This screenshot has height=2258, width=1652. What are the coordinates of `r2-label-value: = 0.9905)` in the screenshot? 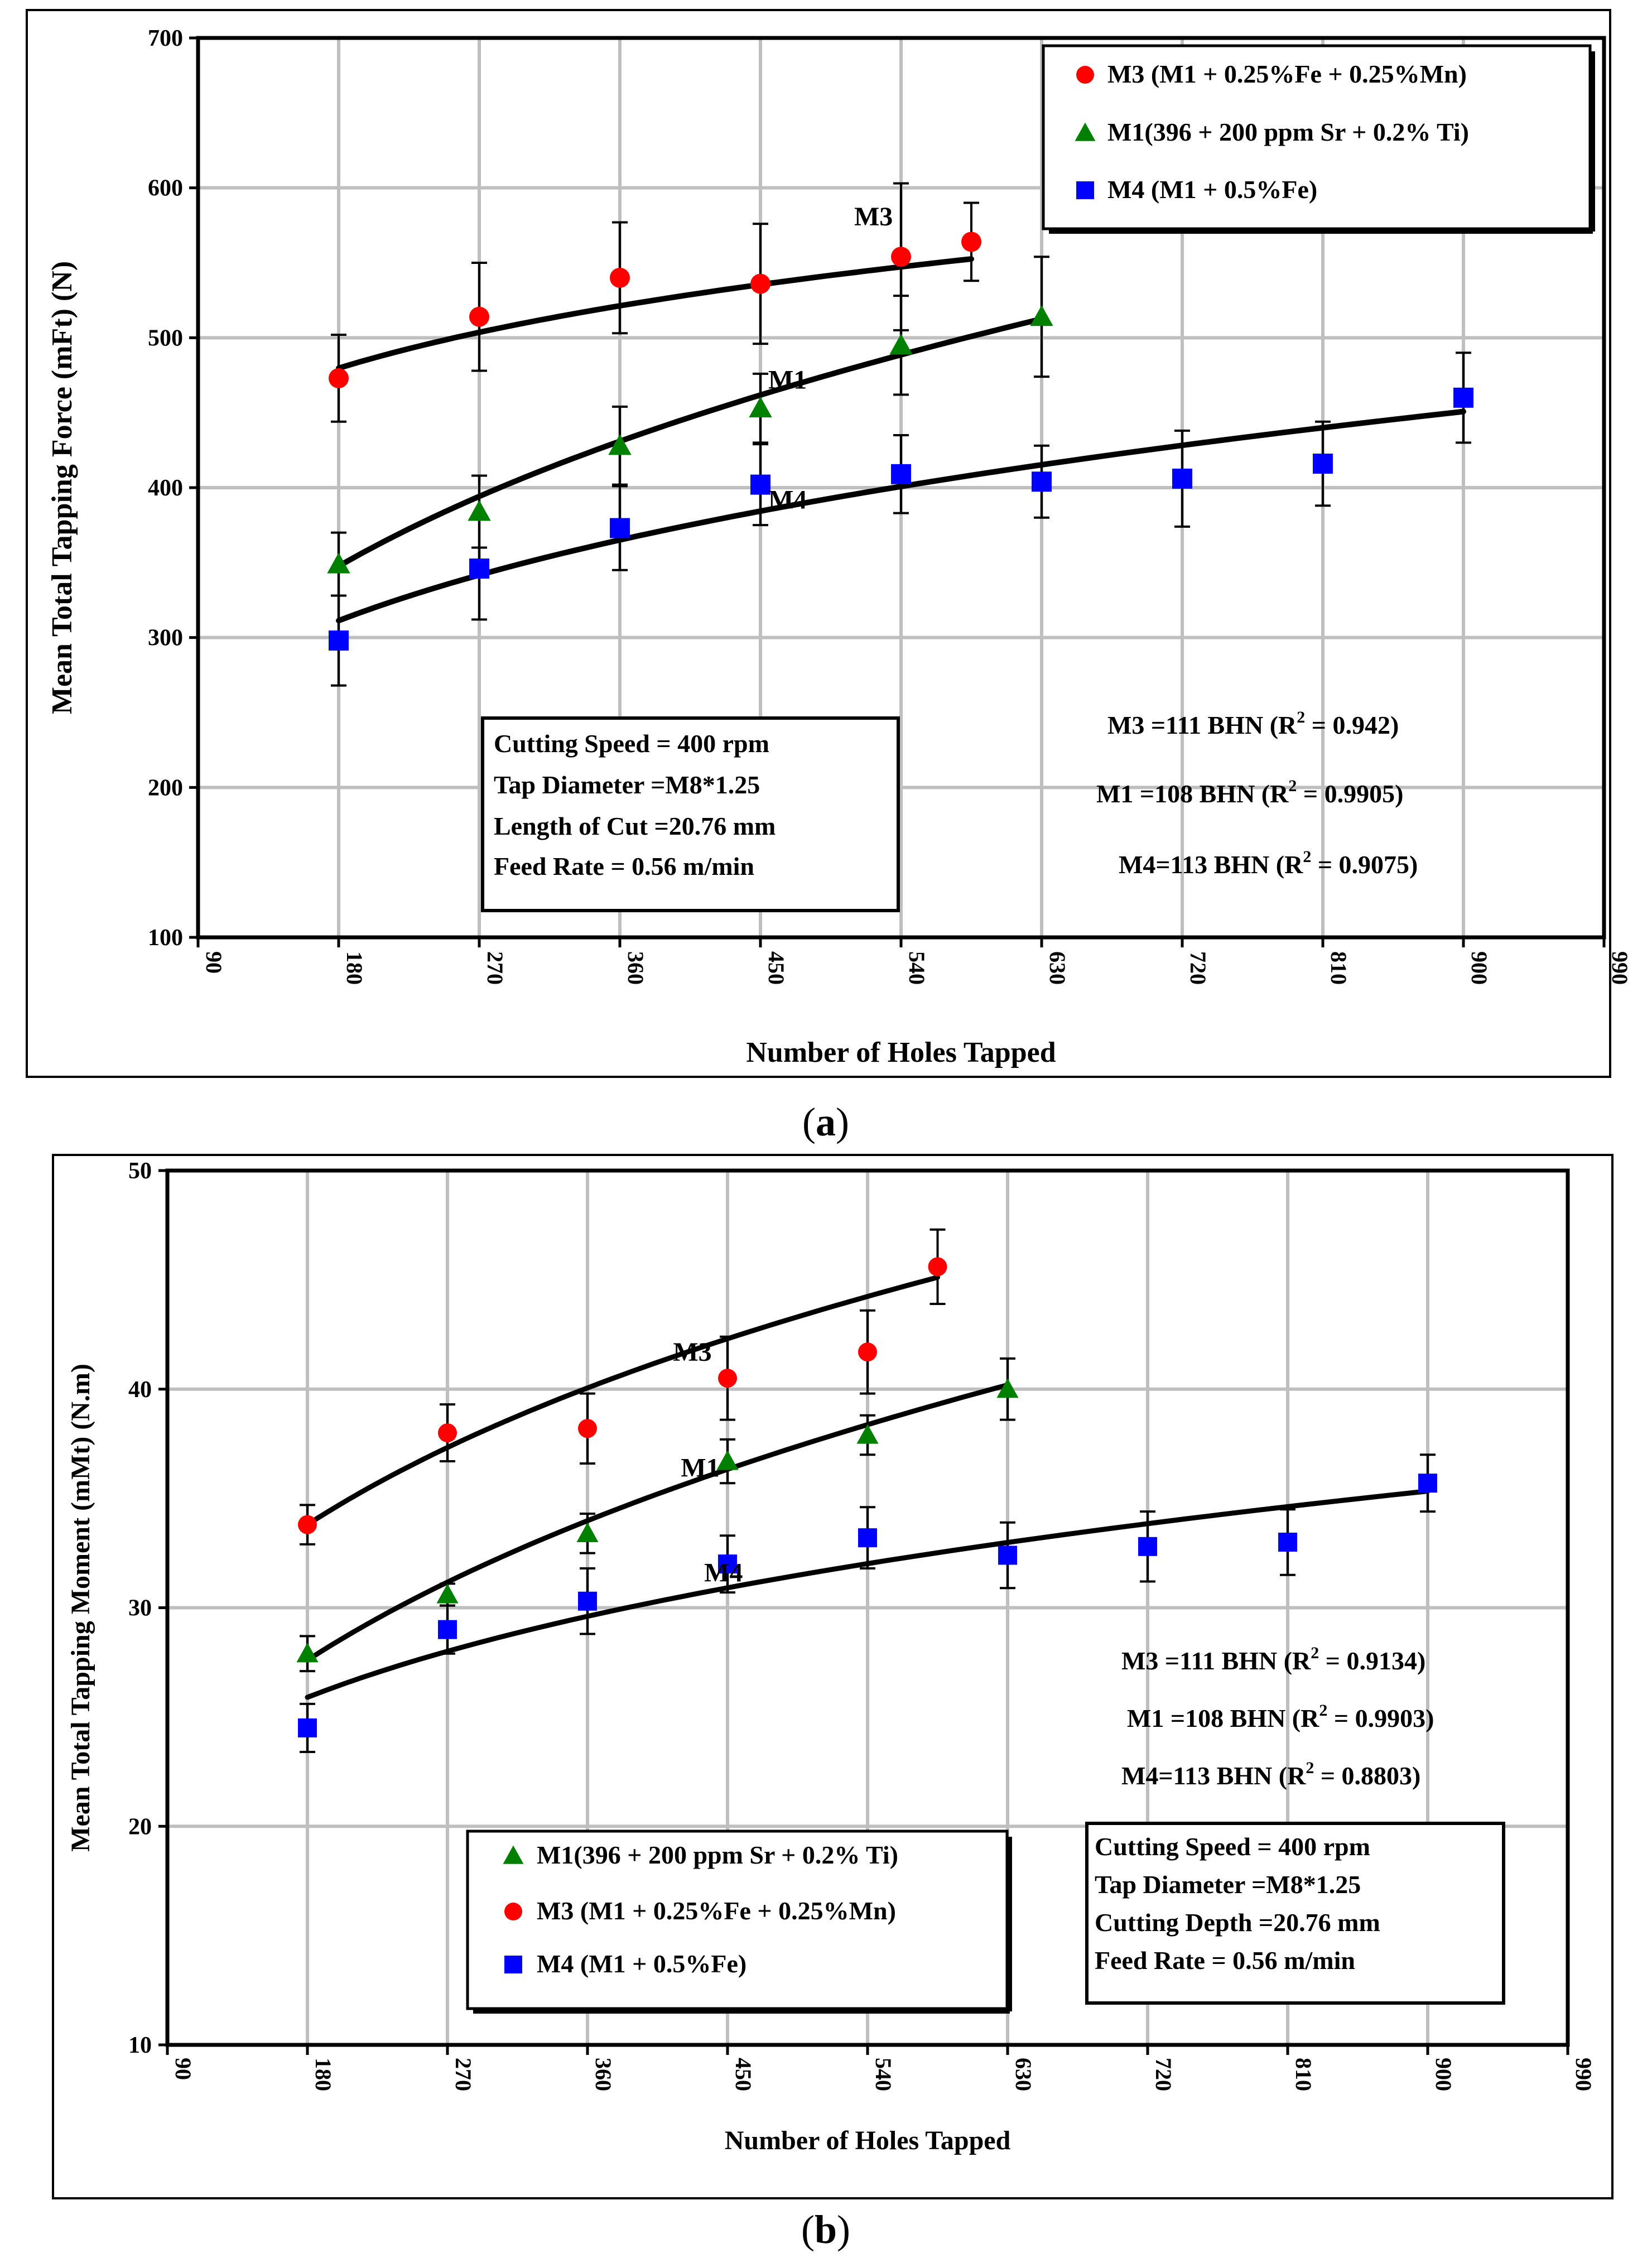 It's located at (1350, 794).